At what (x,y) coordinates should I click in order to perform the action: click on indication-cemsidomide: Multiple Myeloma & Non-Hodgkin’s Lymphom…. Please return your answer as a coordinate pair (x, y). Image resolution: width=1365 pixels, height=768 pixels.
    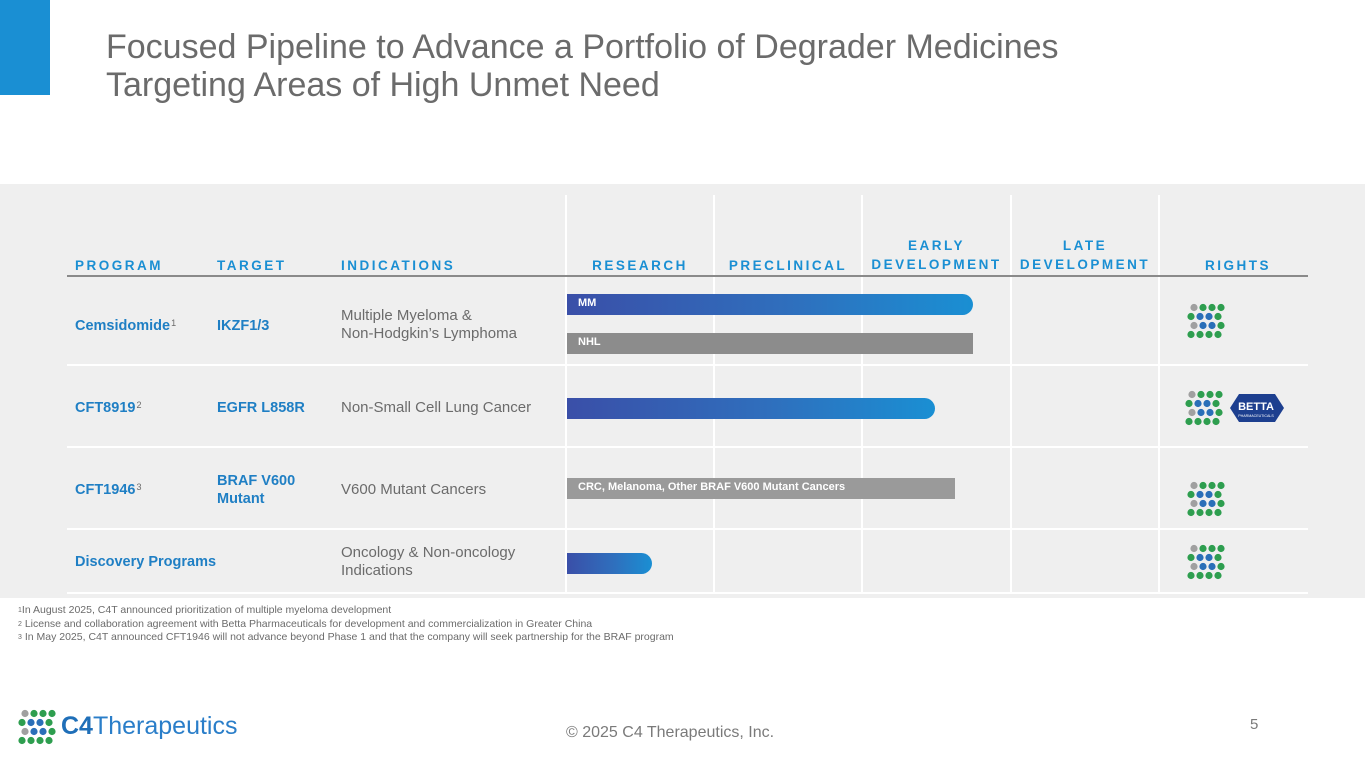
    Looking at the image, I should click on (429, 325).